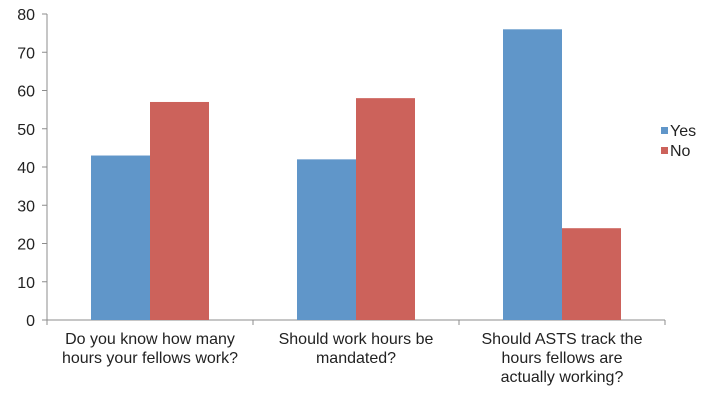  I want to click on x-category-label-line: actually working?, so click(562, 377).